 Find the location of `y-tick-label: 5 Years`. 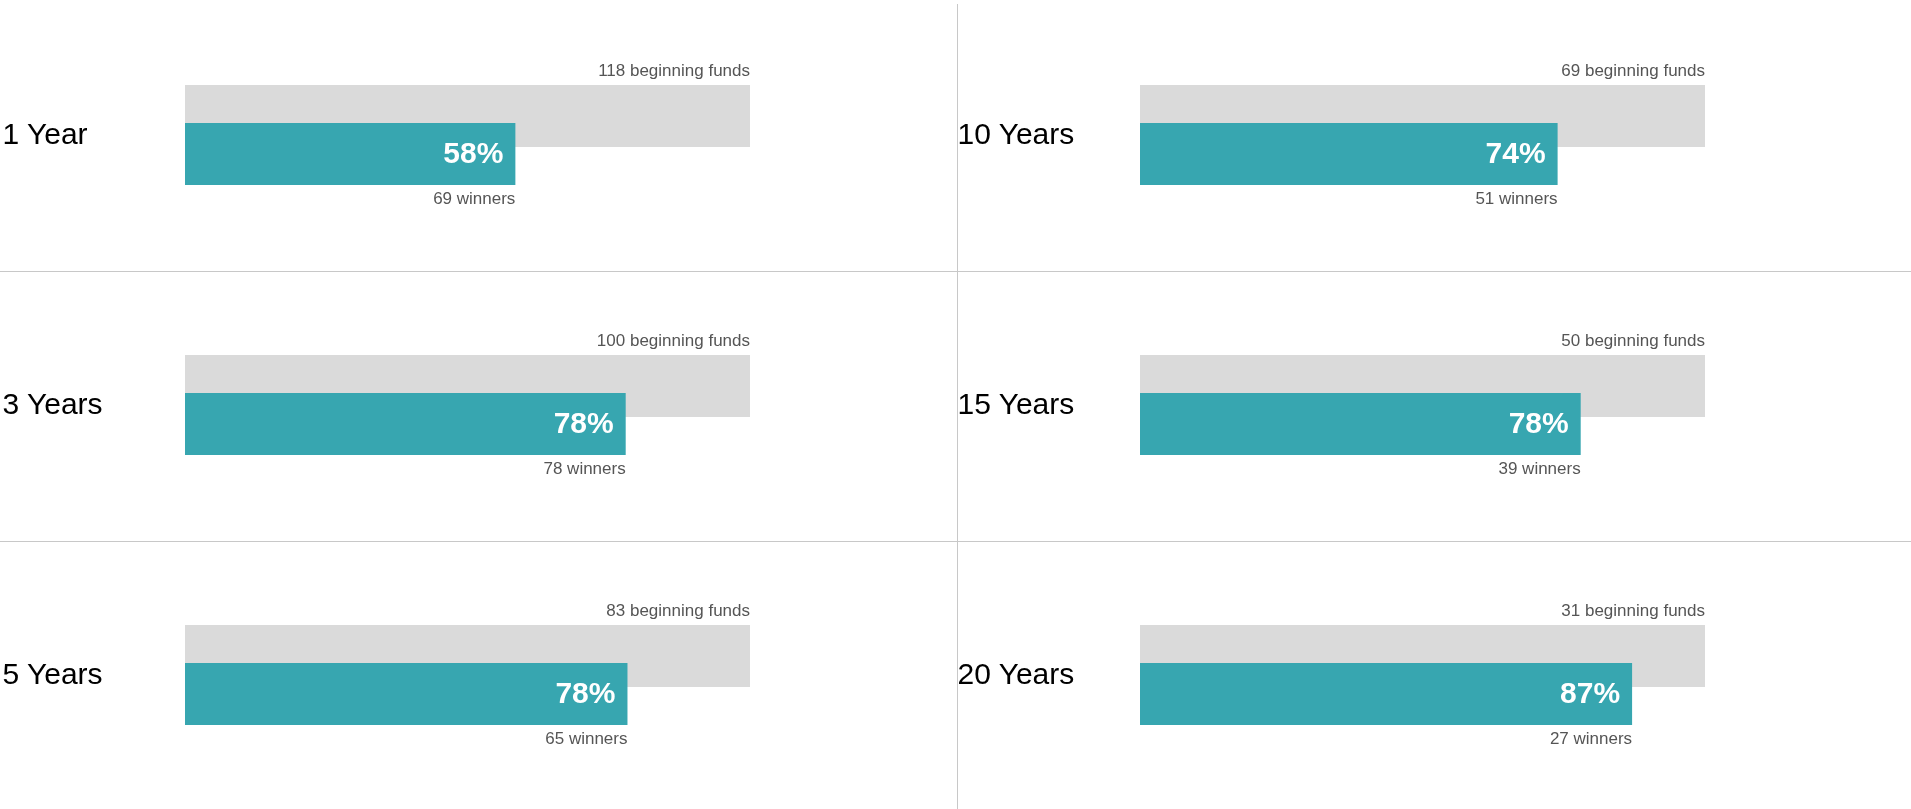

y-tick-label: 5 Years is located at coordinates (52, 673).